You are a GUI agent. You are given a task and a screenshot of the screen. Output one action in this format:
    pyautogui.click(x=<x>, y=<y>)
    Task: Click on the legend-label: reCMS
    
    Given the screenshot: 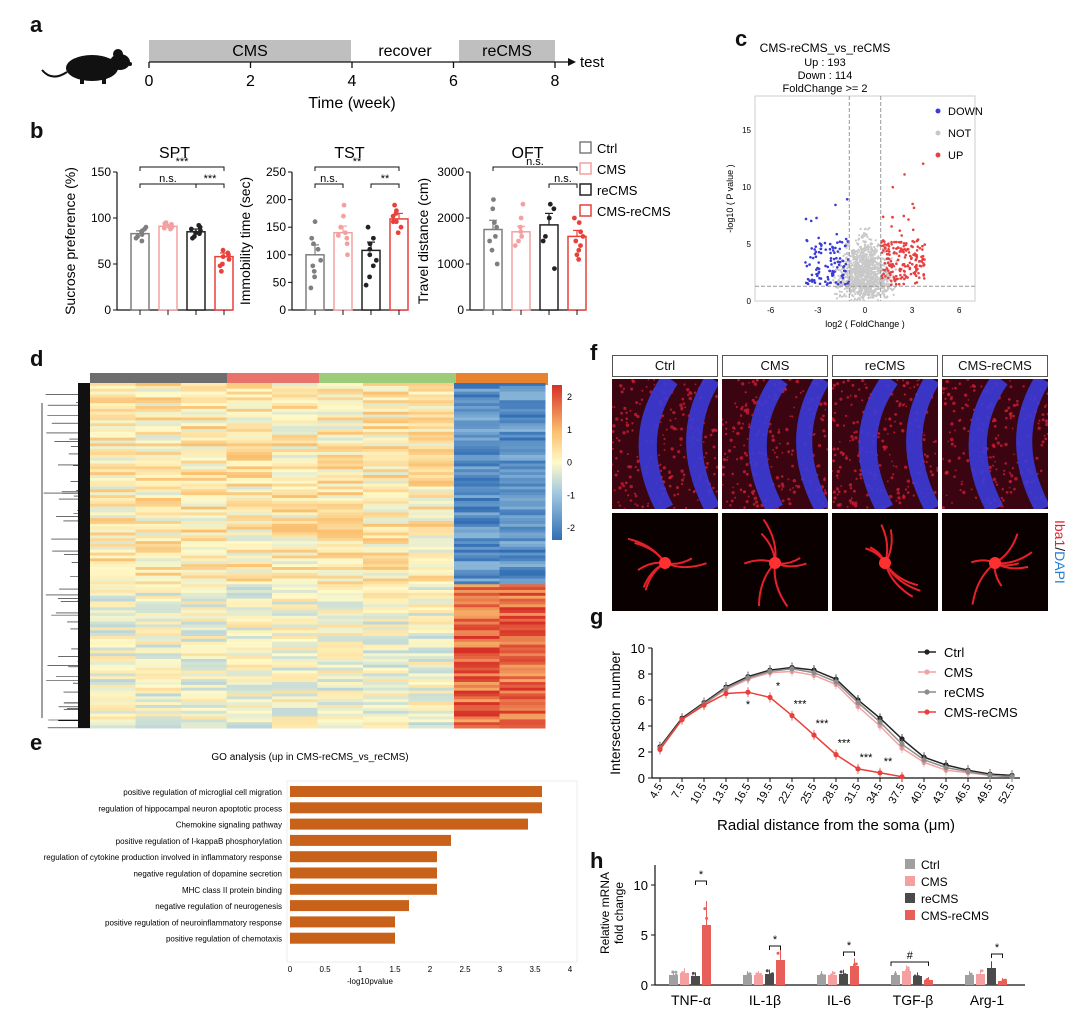 What is the action you would take?
    pyautogui.click(x=939, y=899)
    